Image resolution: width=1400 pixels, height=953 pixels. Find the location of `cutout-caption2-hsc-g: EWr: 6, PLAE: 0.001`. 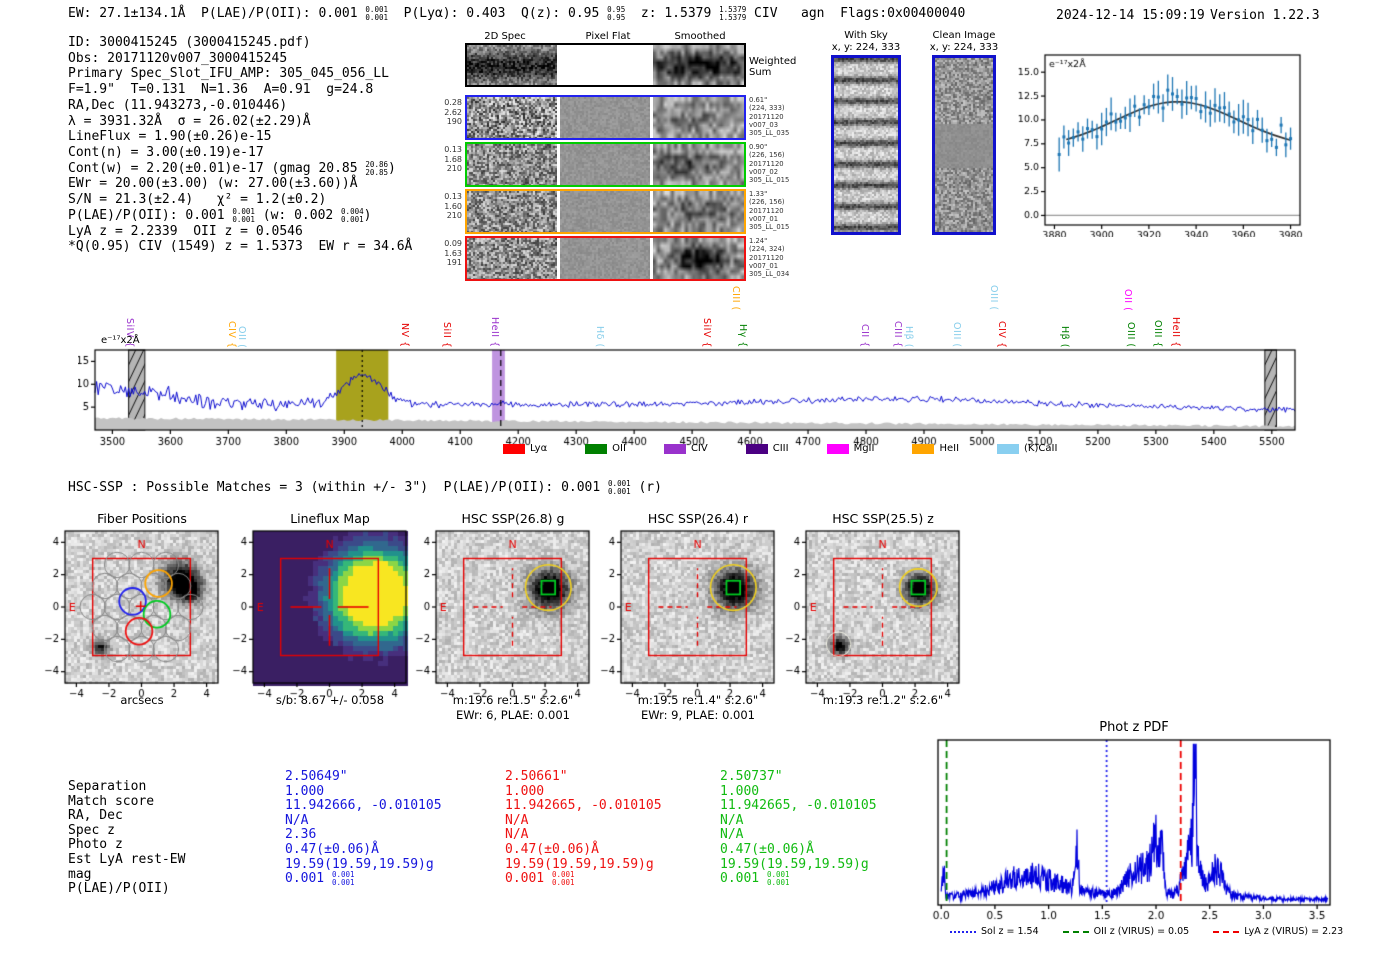

cutout-caption2-hsc-g: EWr: 6, PLAE: 0.001 is located at coordinates (513, 715).